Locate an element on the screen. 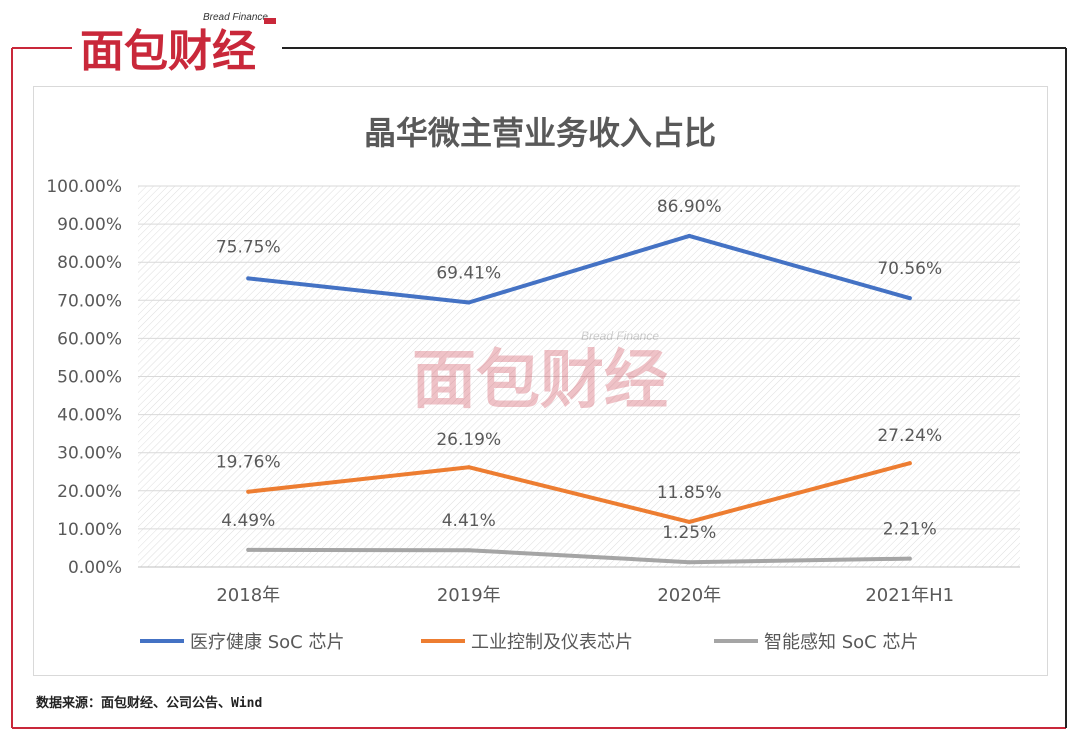 This screenshot has height=740, width=1080. brand-logo-english: Bread Finance is located at coordinates (235, 17).